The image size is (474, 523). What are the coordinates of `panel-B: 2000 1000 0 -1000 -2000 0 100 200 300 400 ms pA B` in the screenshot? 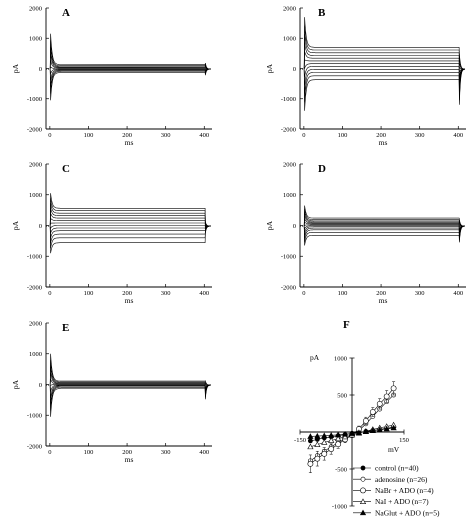 It's located at (365, 76).